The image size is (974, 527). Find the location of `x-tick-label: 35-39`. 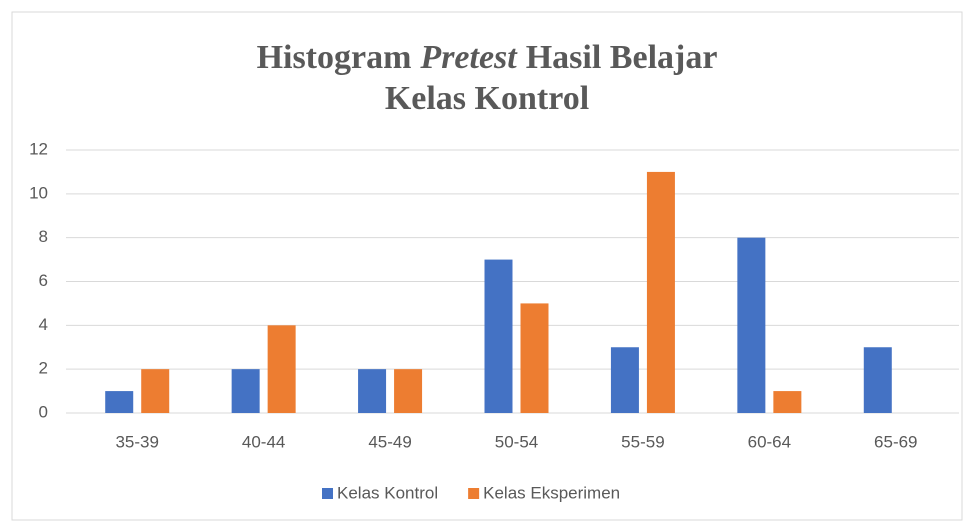

x-tick-label: 35-39 is located at coordinates (136, 441).